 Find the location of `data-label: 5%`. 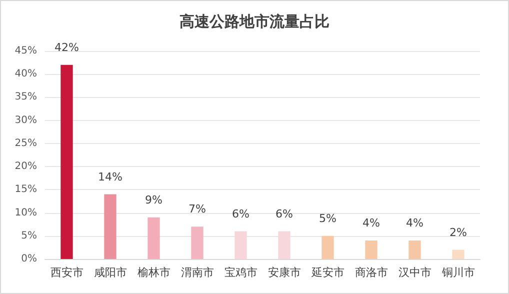

data-label: 5% is located at coordinates (327, 218).